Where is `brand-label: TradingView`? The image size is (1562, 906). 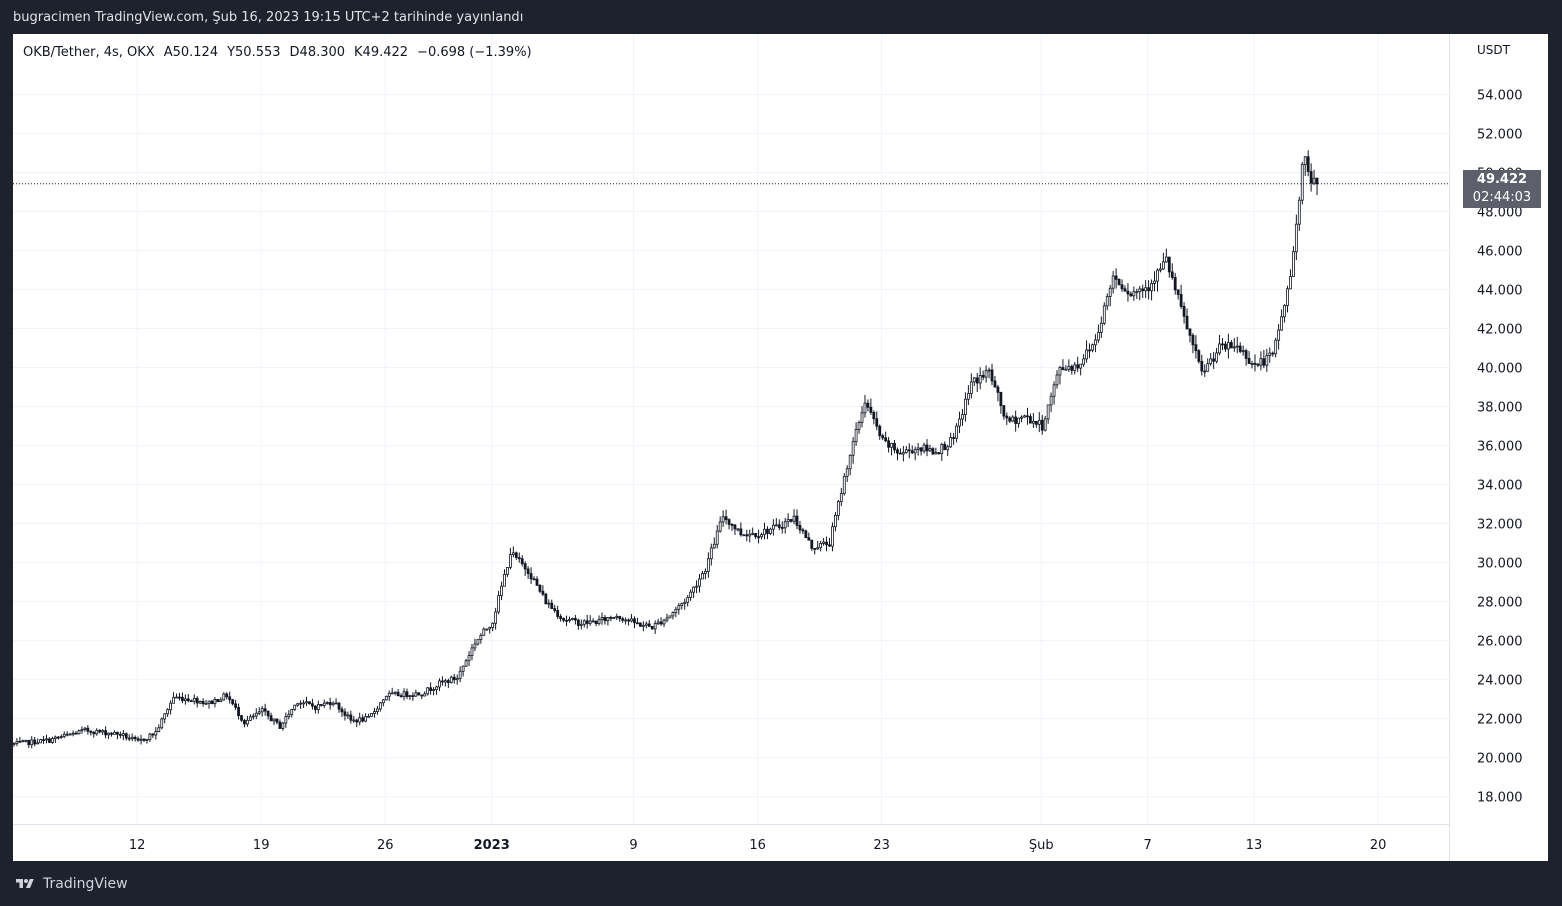 brand-label: TradingView is located at coordinates (85, 884).